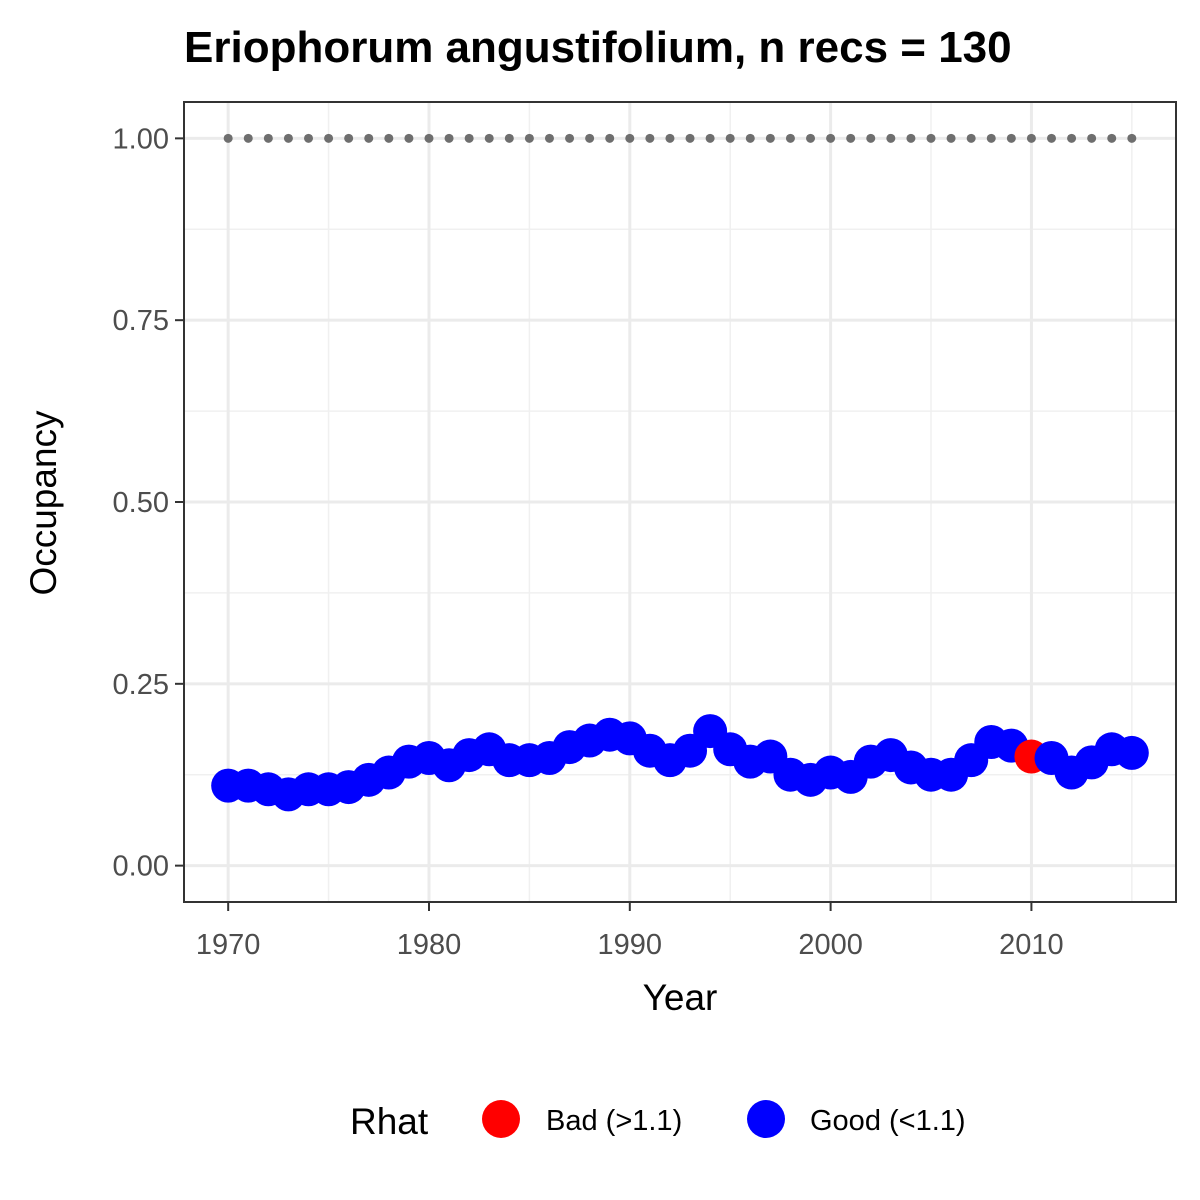 This screenshot has height=1200, width=1200. I want to click on y-tick-label: 0.50, so click(141, 503).